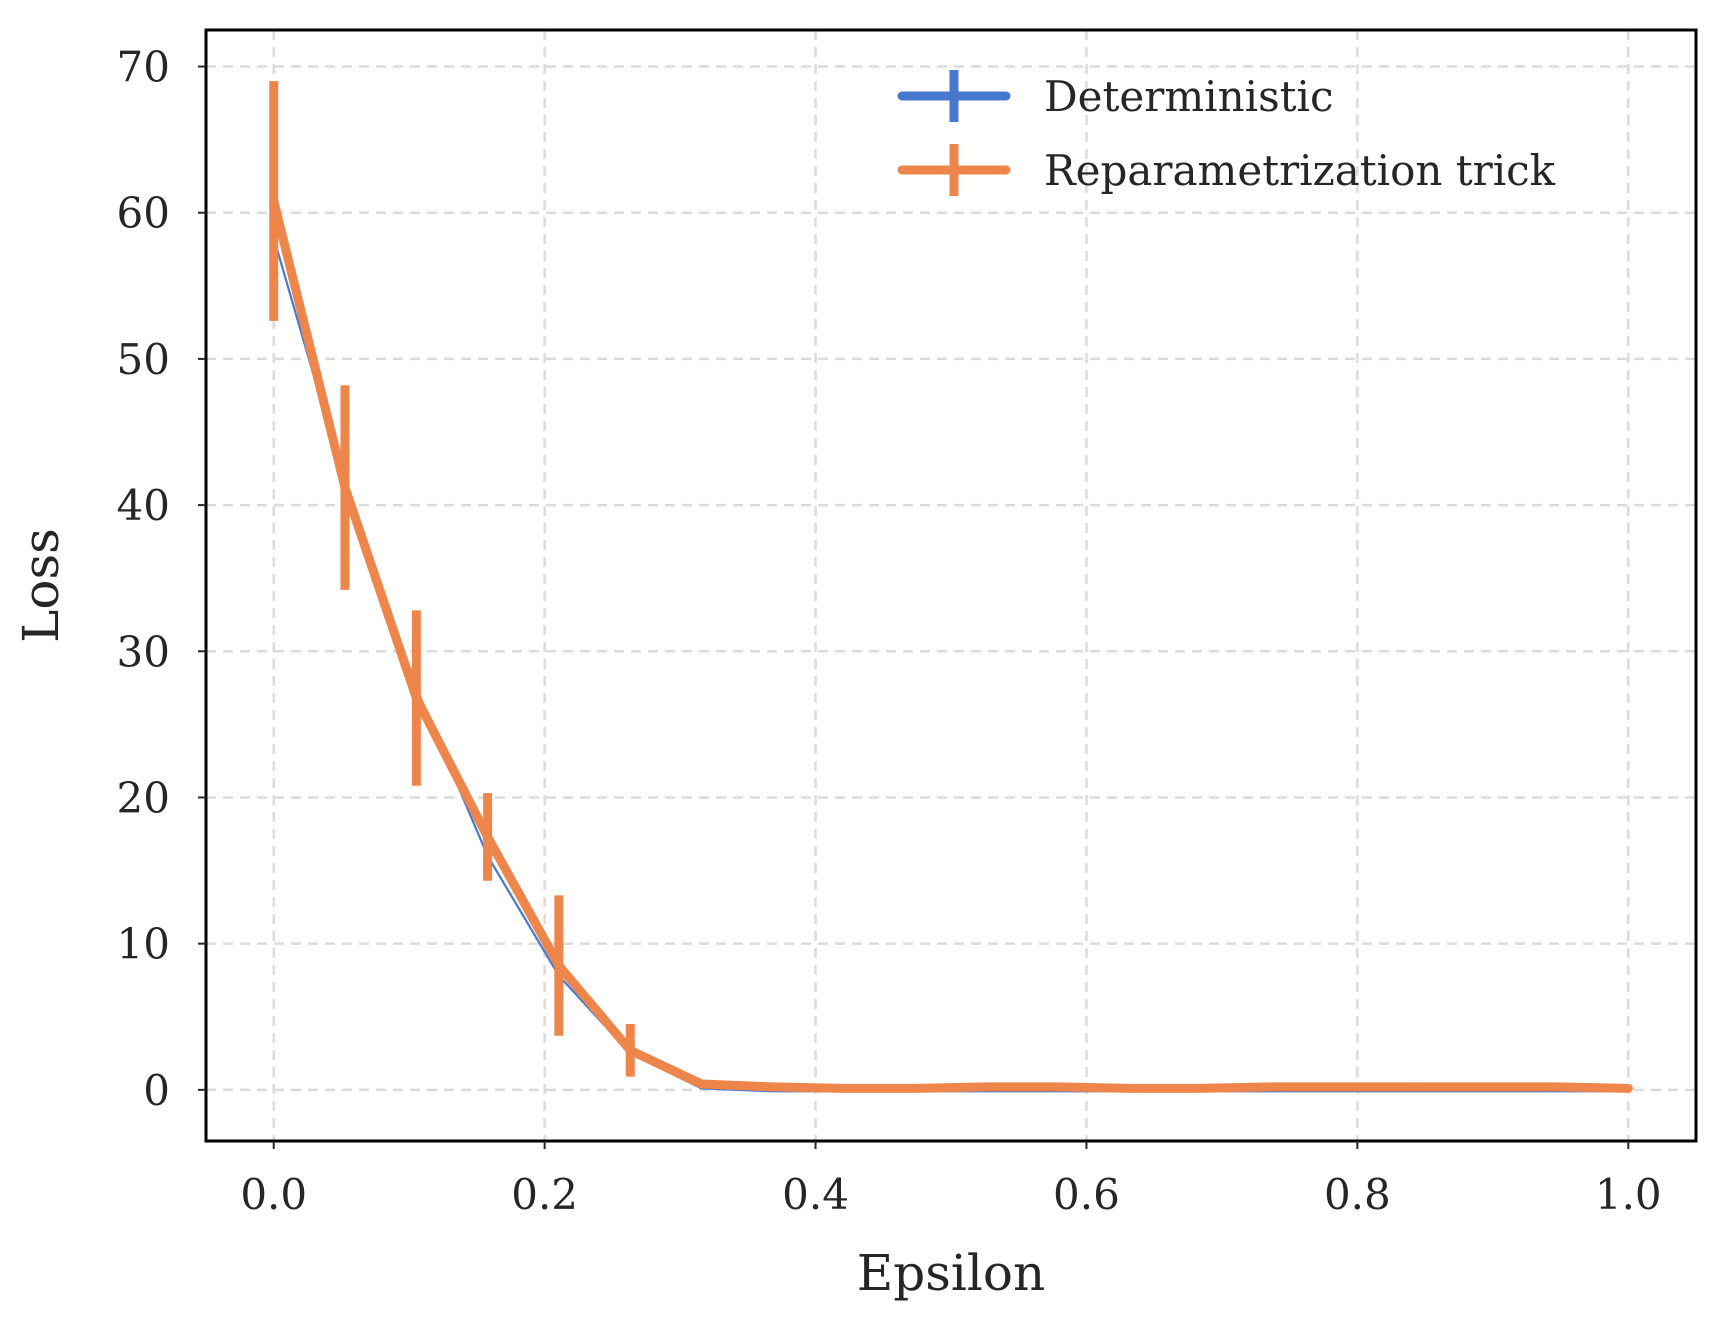 The width and height of the screenshot is (1724, 1330). What do you see at coordinates (1188, 96) in the screenshot?
I see `legend-label: Deterministic` at bounding box center [1188, 96].